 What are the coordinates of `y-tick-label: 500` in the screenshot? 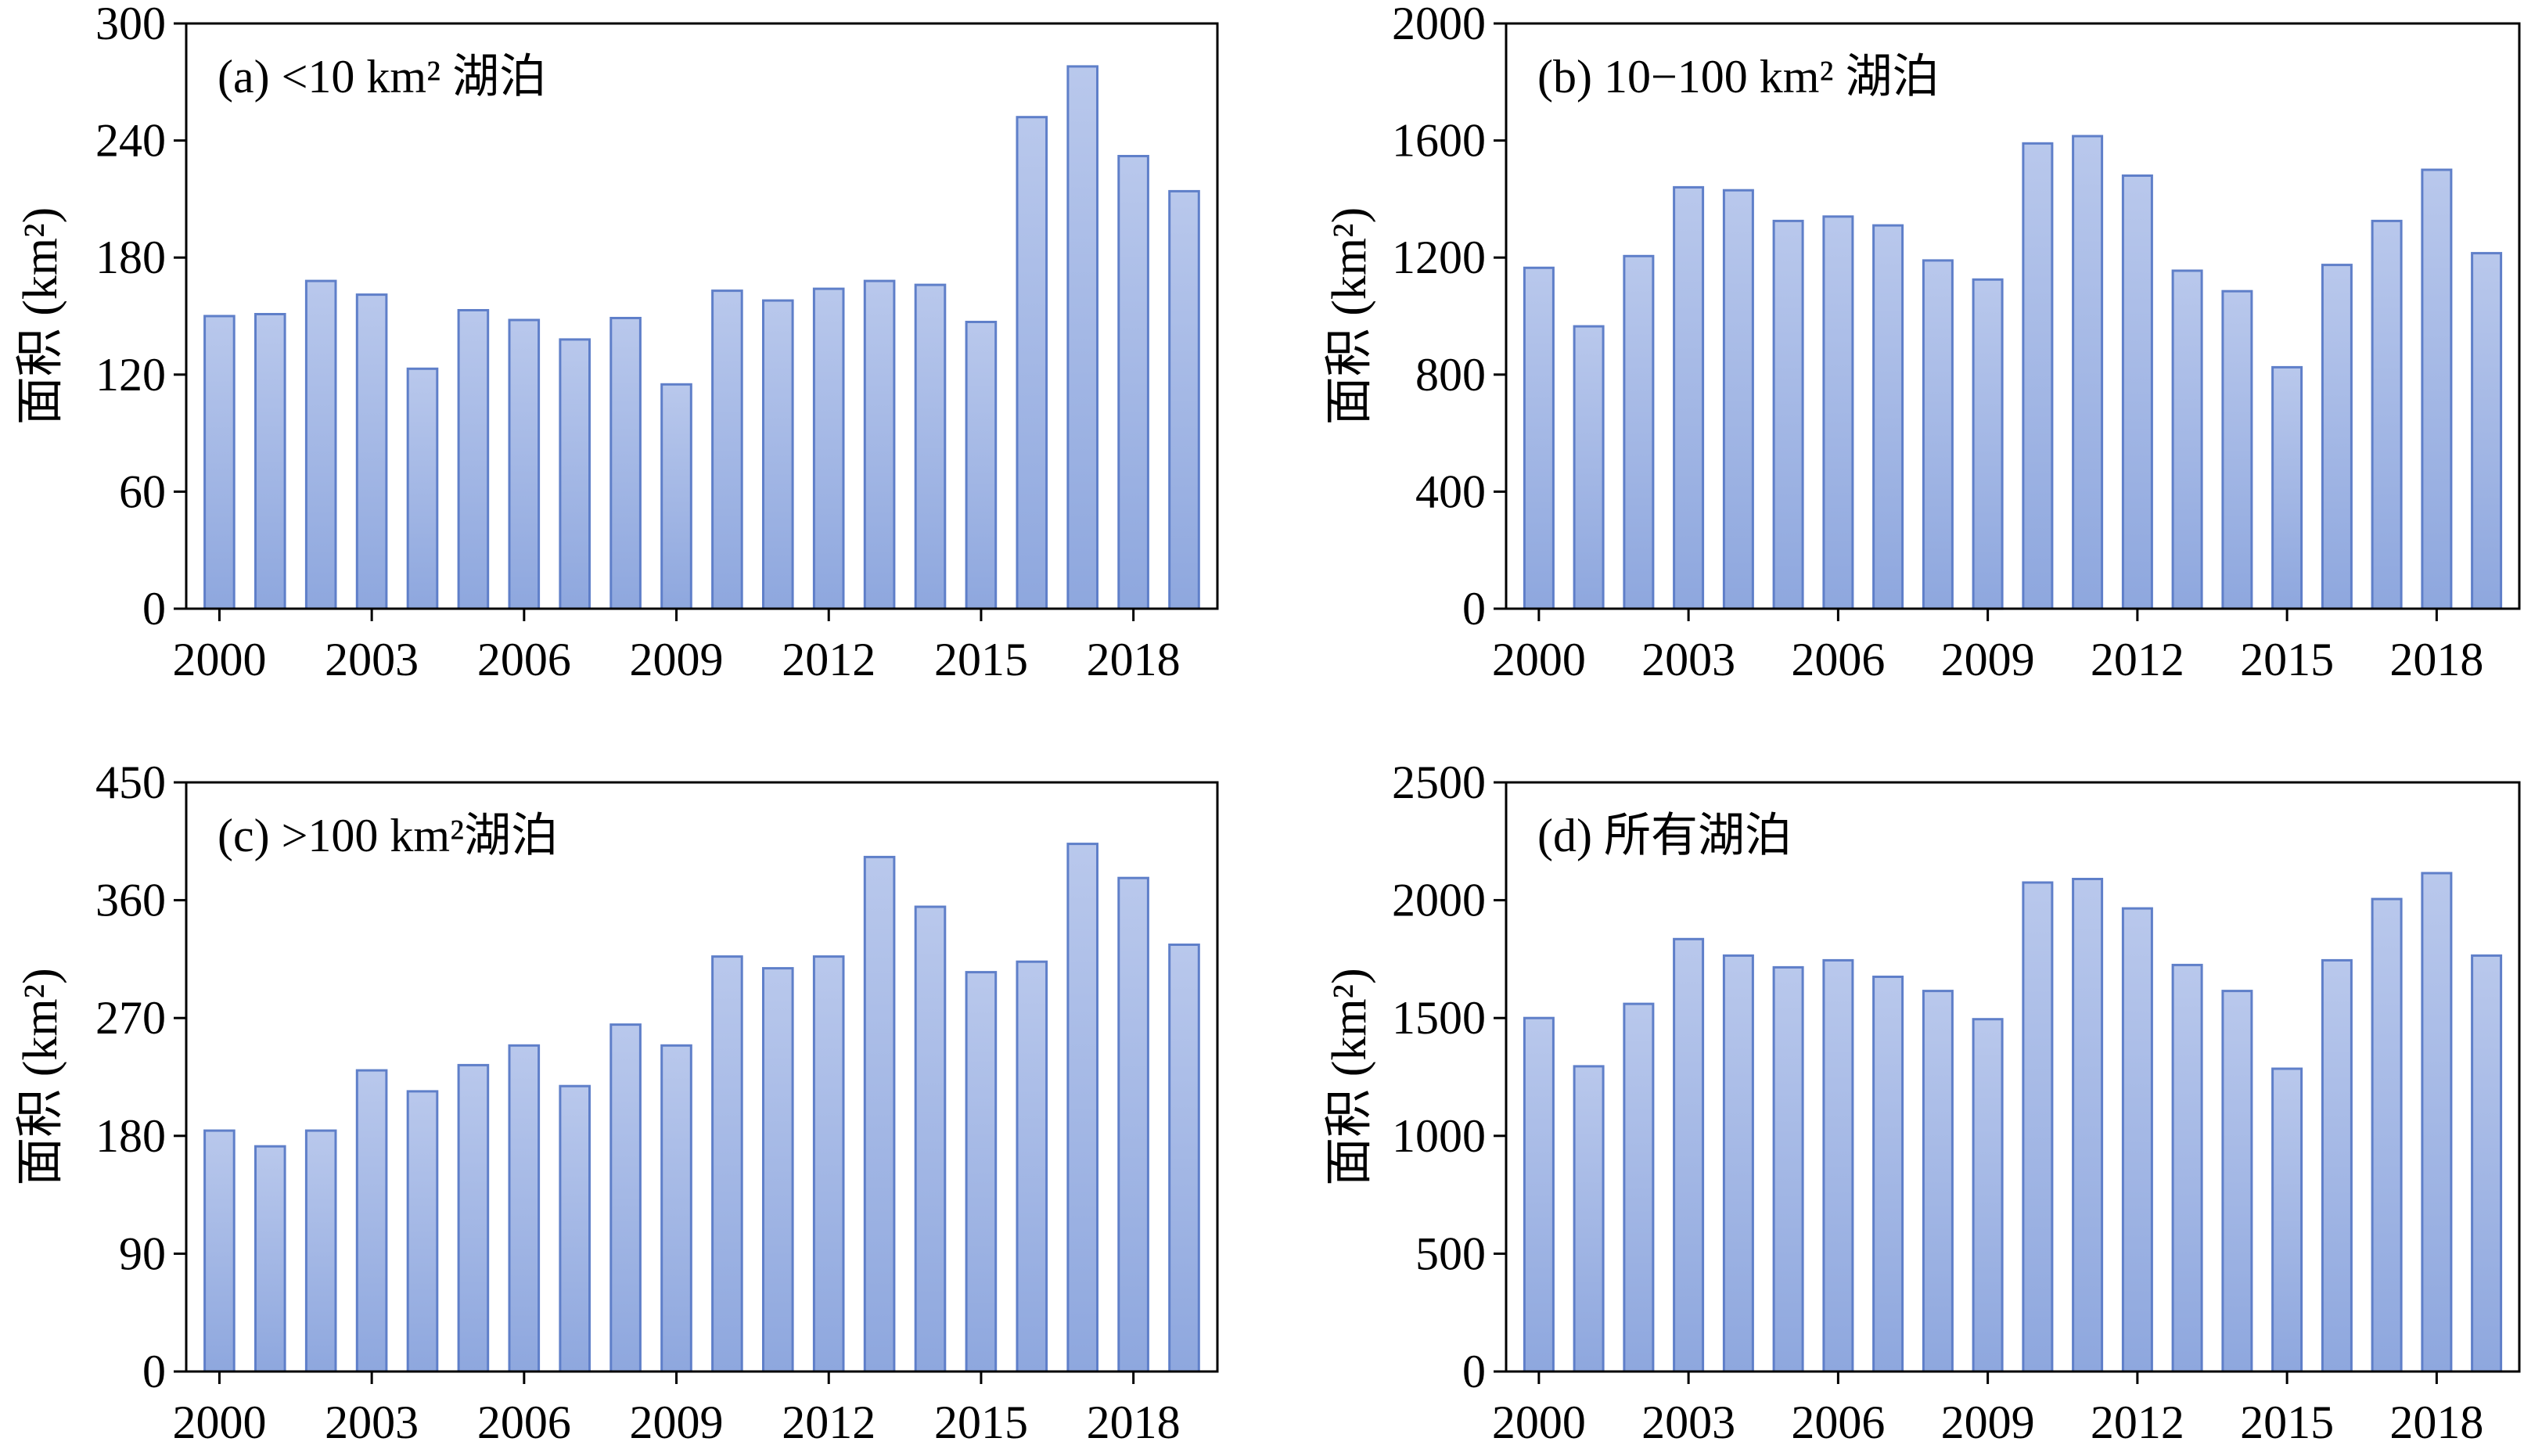 It's located at (1451, 1253).